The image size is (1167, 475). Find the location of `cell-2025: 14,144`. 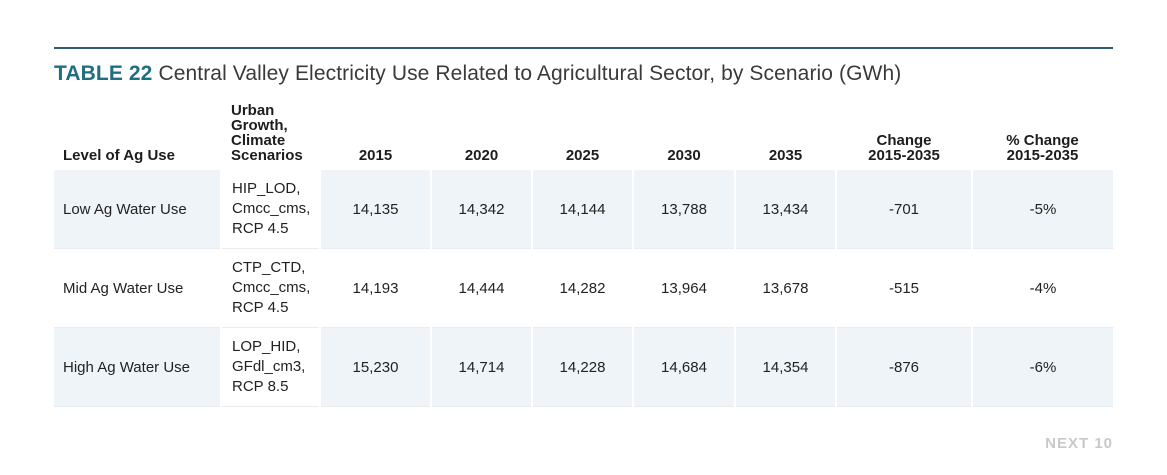

cell-2025: 14,144 is located at coordinates (582, 209).